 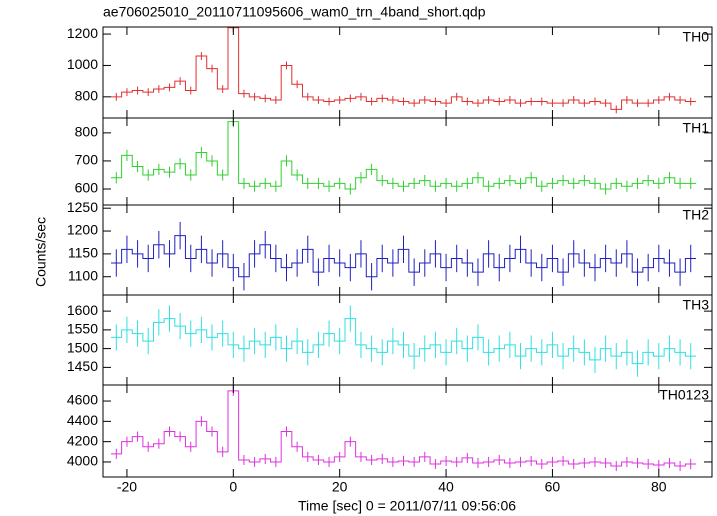 I want to click on panel-label: TH0, so click(x=696, y=37).